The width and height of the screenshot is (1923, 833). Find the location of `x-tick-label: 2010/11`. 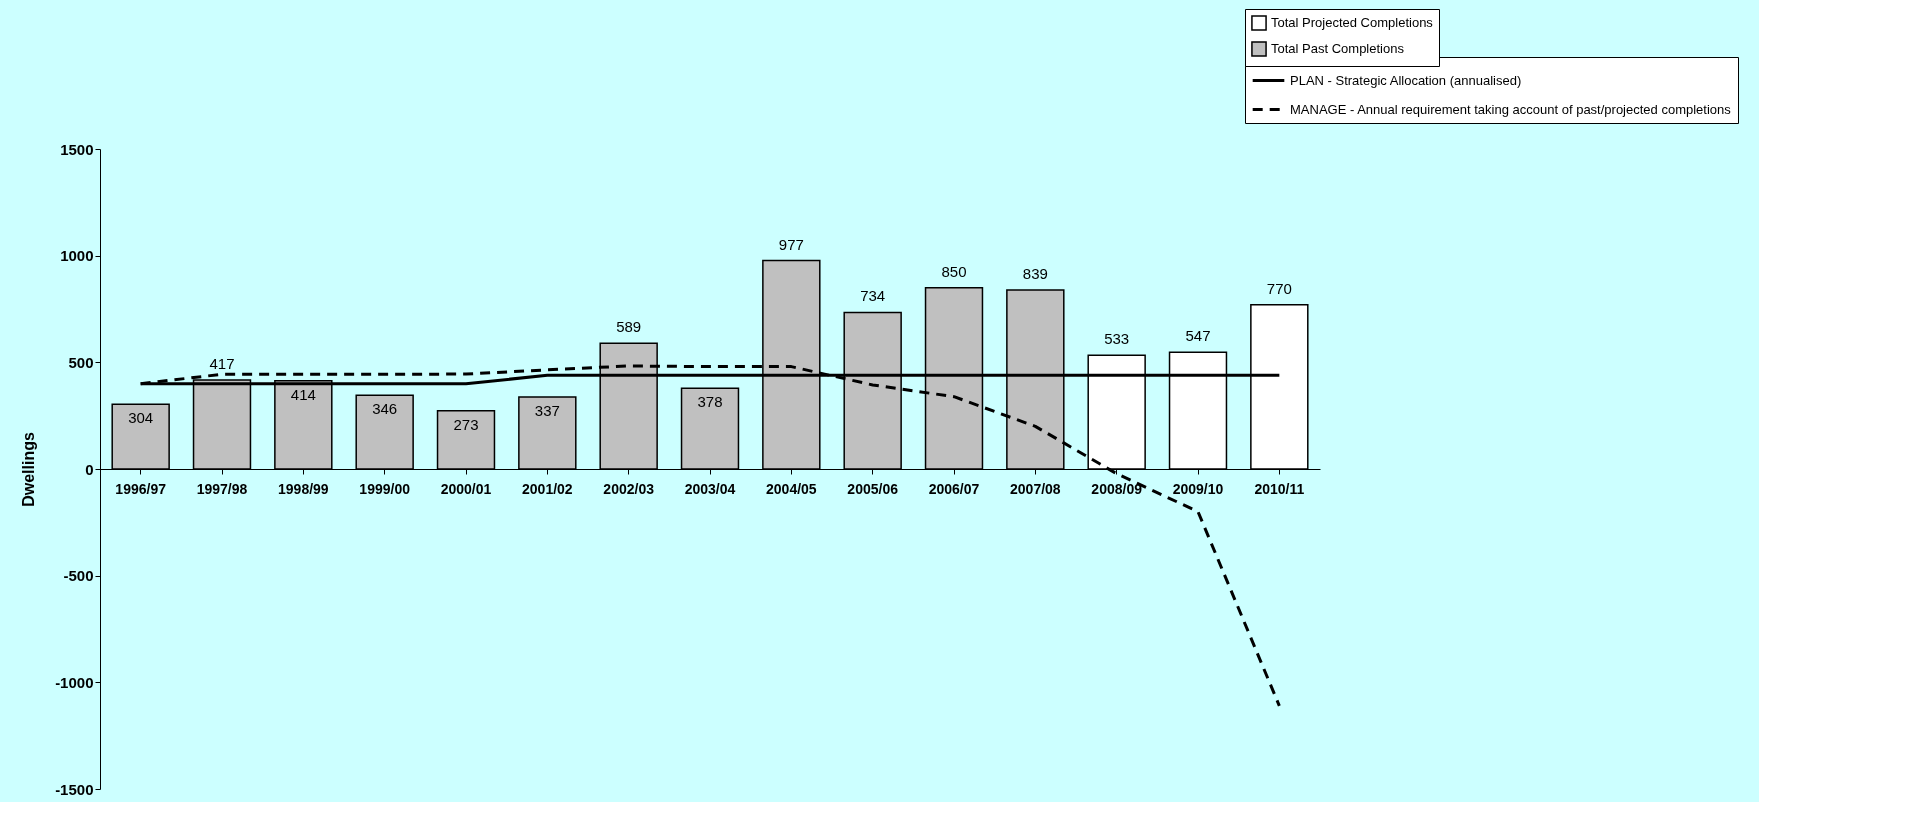

x-tick-label: 2010/11 is located at coordinates (1279, 488).